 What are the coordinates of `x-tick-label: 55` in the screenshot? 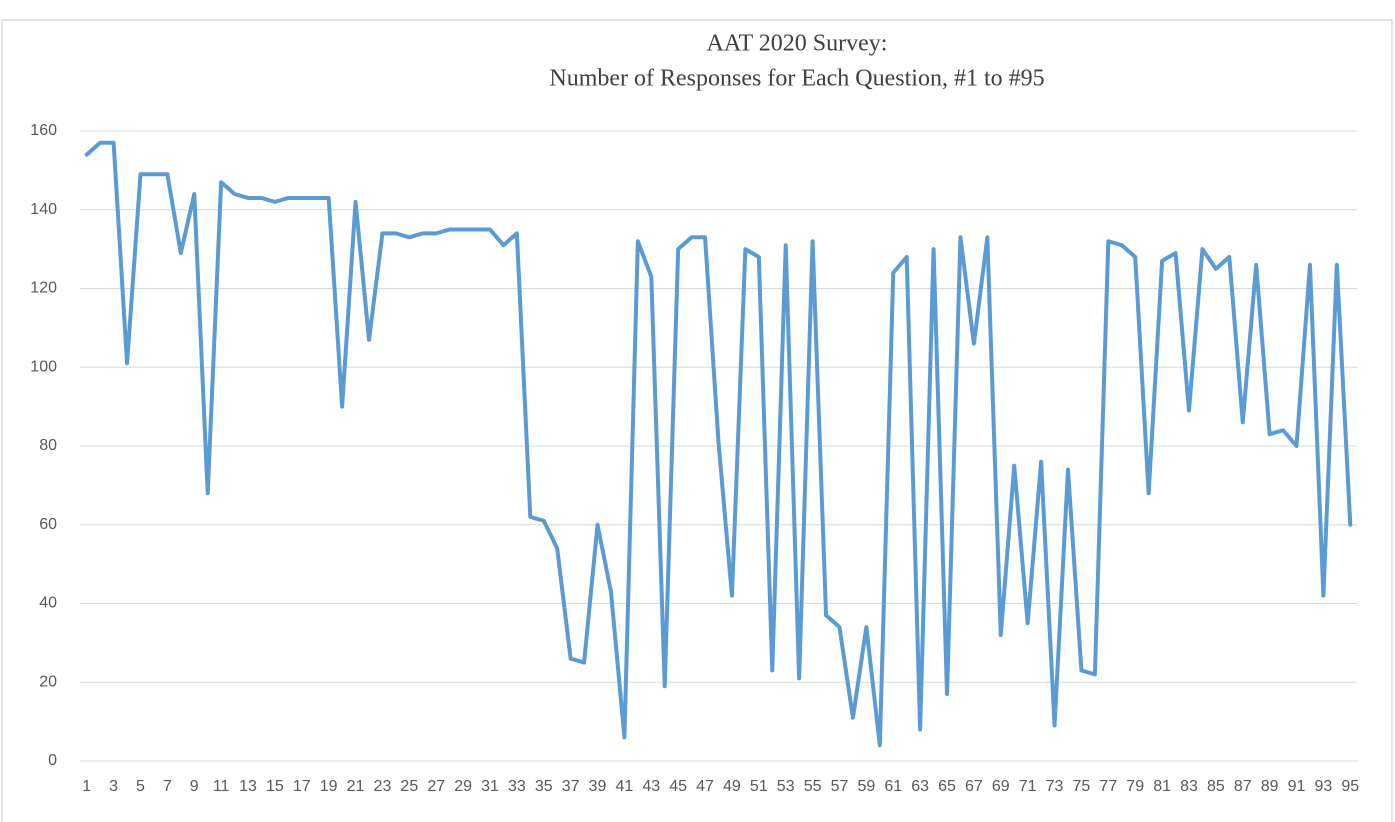 It's located at (813, 786).